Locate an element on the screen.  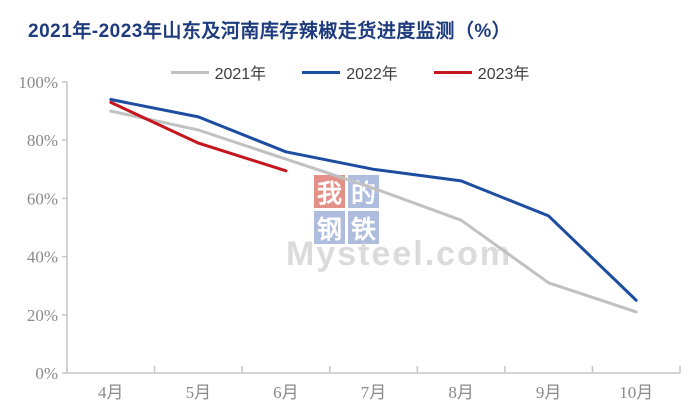
watermark-block-wo: 我 is located at coordinates (329, 191).